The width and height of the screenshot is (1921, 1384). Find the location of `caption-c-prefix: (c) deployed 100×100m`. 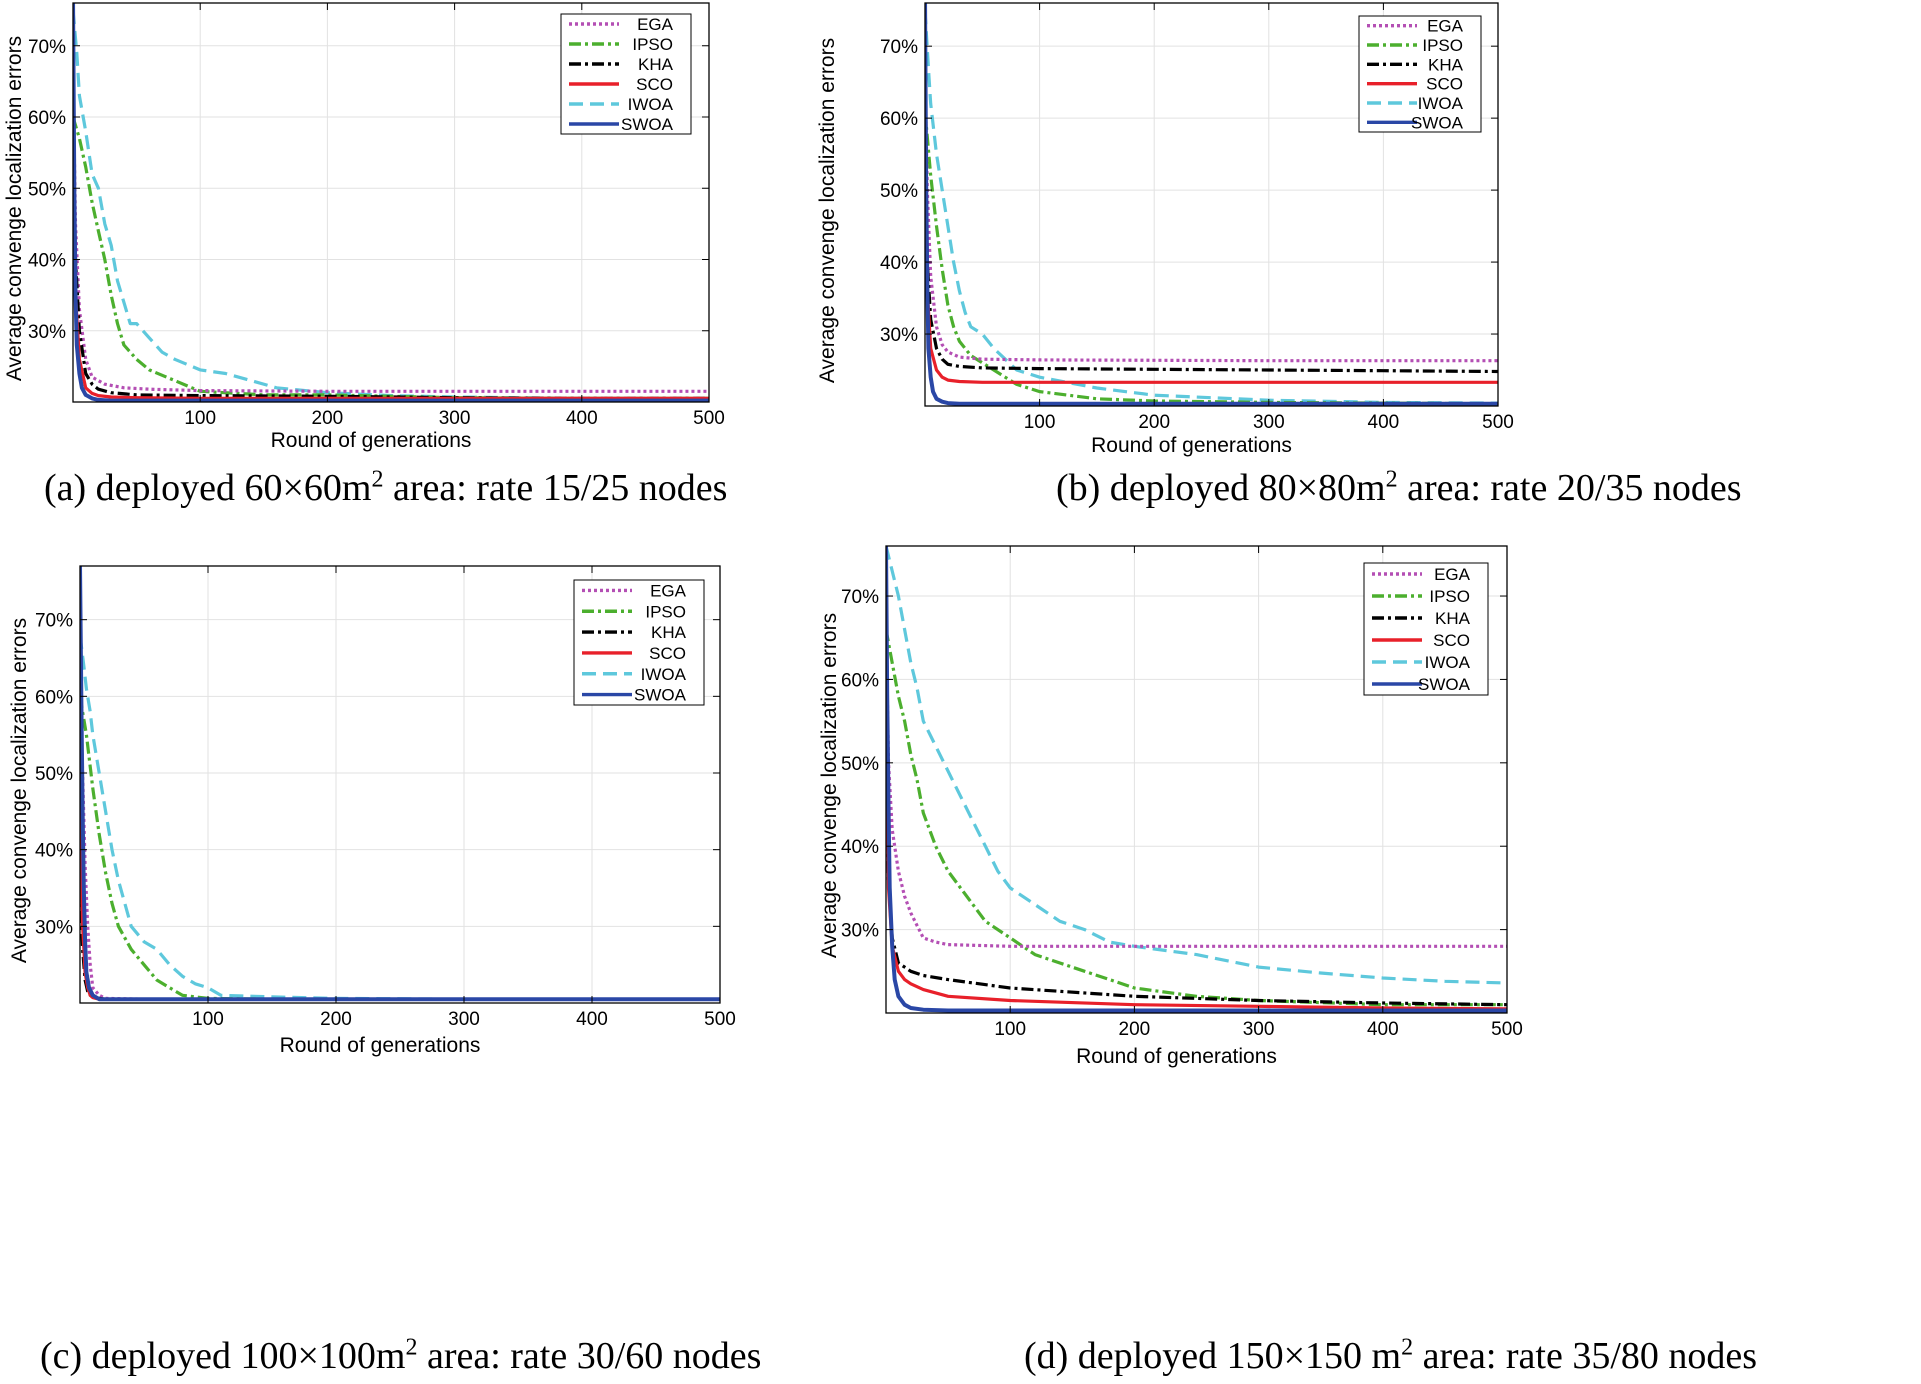

caption-c-prefix: (c) deployed 100×100m is located at coordinates (223, 1356).